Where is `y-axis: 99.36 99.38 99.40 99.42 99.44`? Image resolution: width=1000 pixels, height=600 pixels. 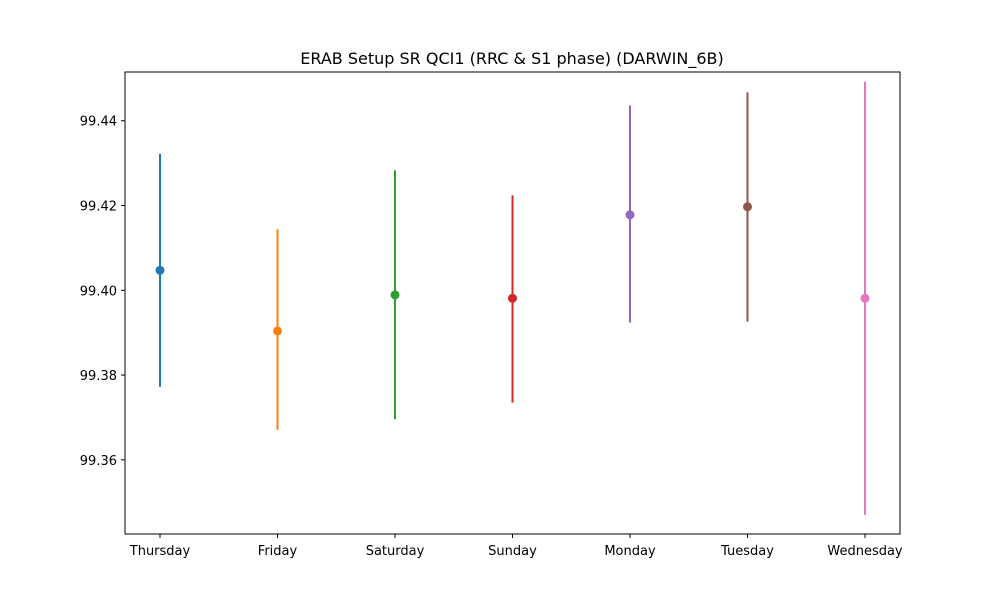
y-axis: 99.36 99.38 99.40 99.42 99.44 is located at coordinates (102, 292).